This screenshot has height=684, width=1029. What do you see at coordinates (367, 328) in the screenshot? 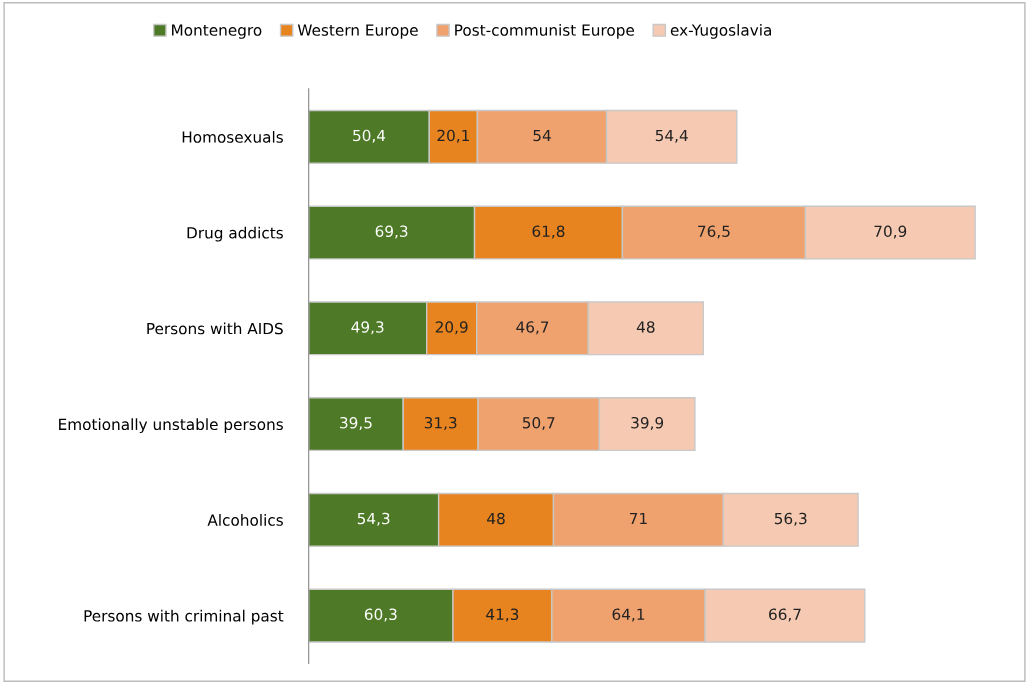
I see `data-label: 49,3` at bounding box center [367, 328].